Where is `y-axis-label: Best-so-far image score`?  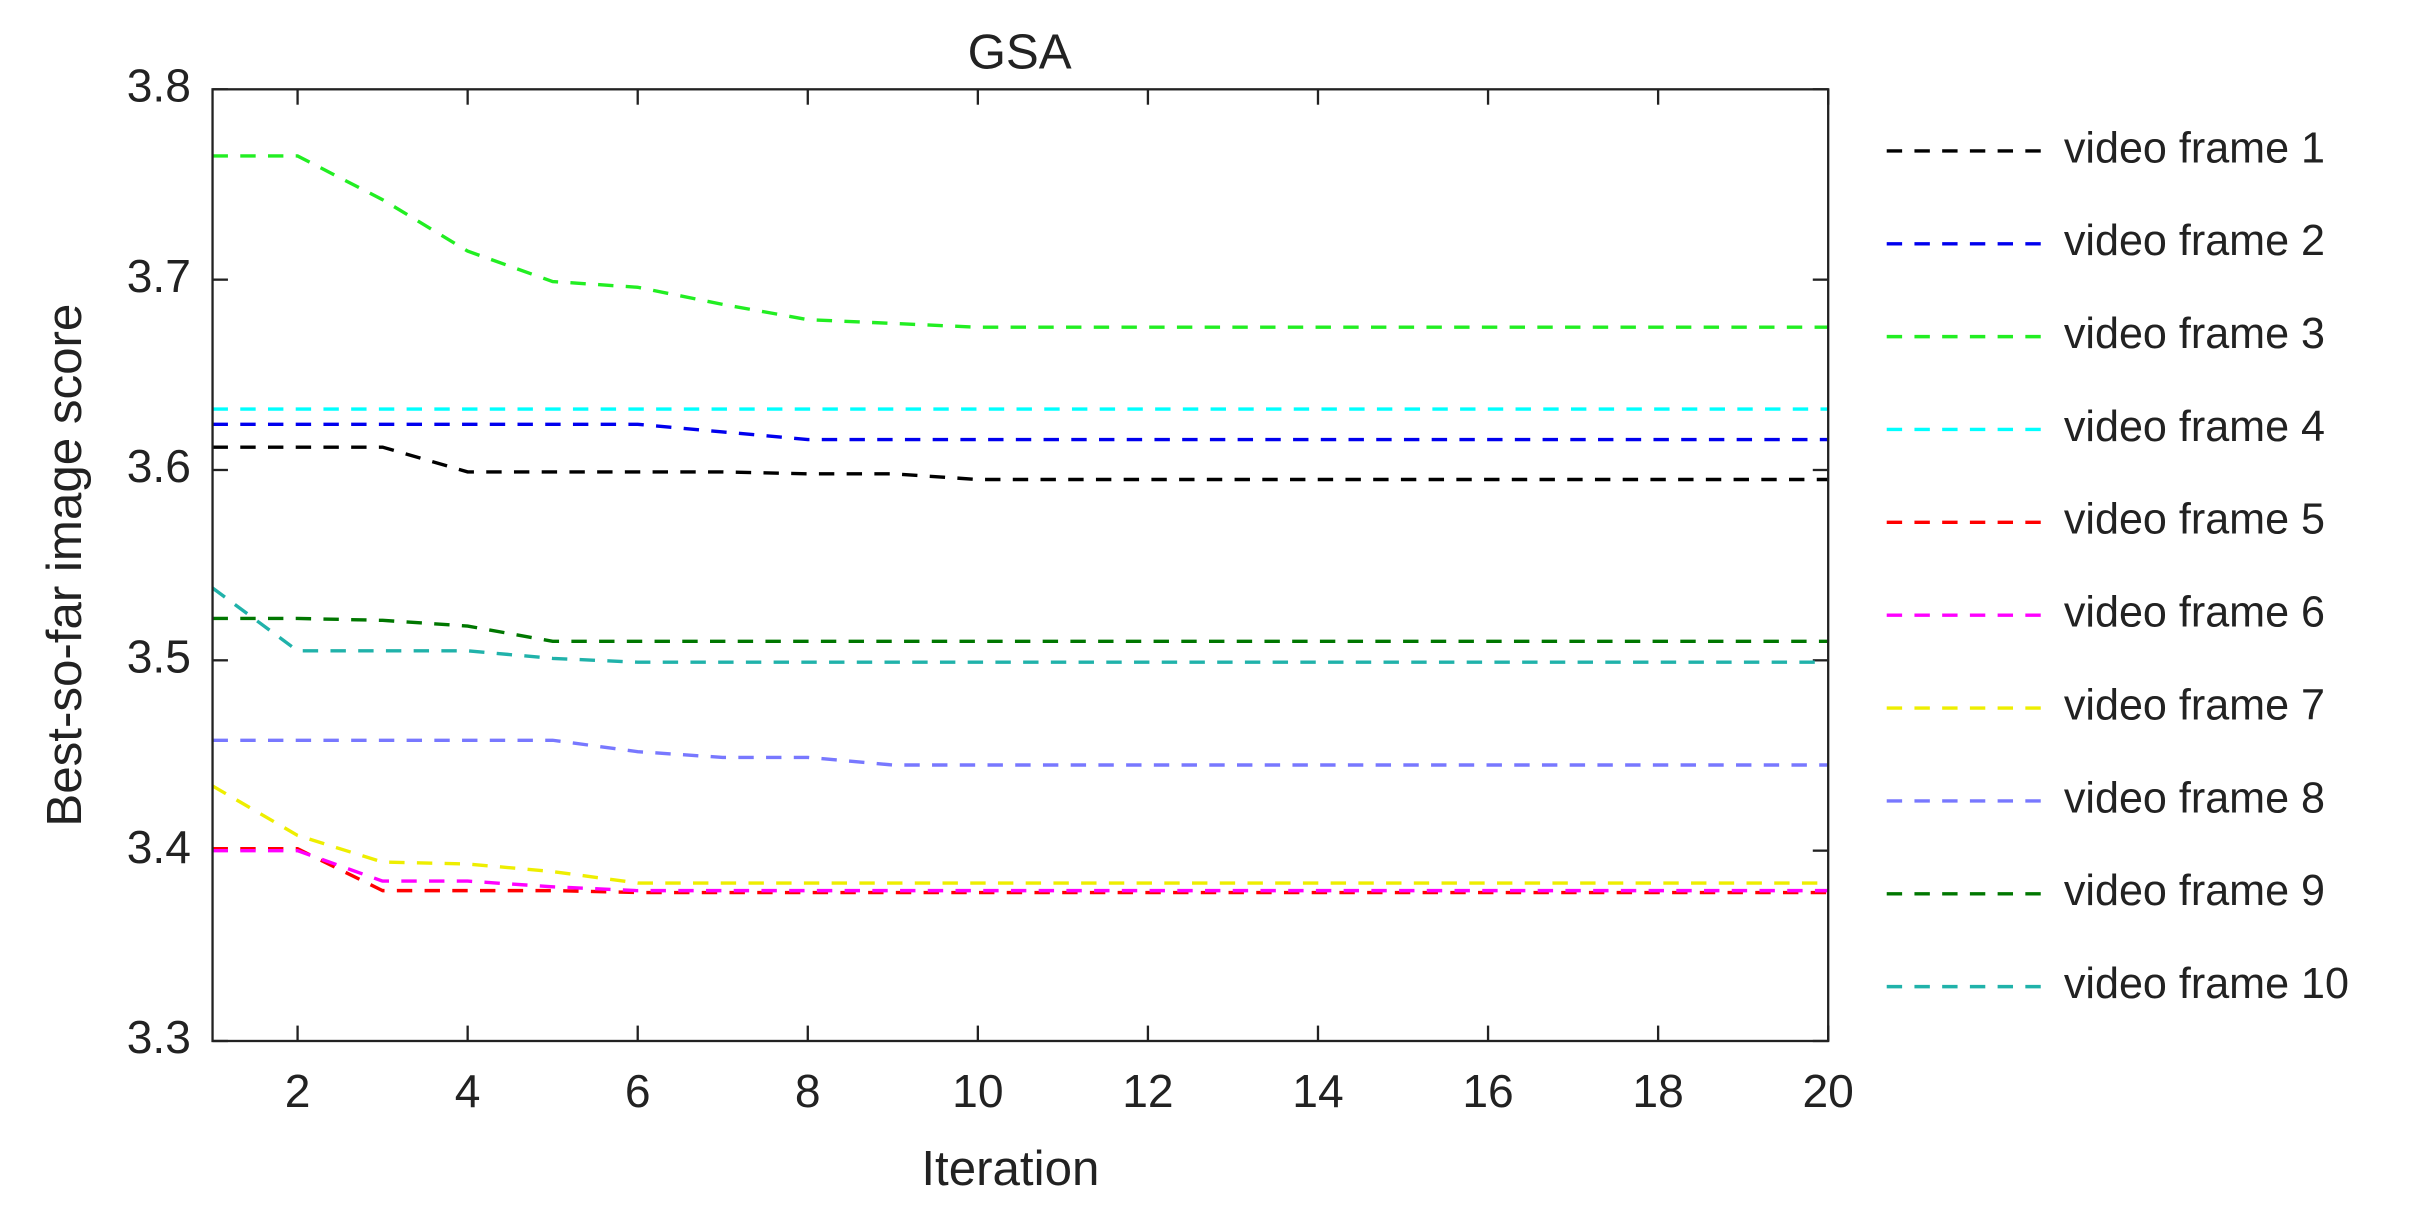 y-axis-label: Best-so-far image score is located at coordinates (64, 565).